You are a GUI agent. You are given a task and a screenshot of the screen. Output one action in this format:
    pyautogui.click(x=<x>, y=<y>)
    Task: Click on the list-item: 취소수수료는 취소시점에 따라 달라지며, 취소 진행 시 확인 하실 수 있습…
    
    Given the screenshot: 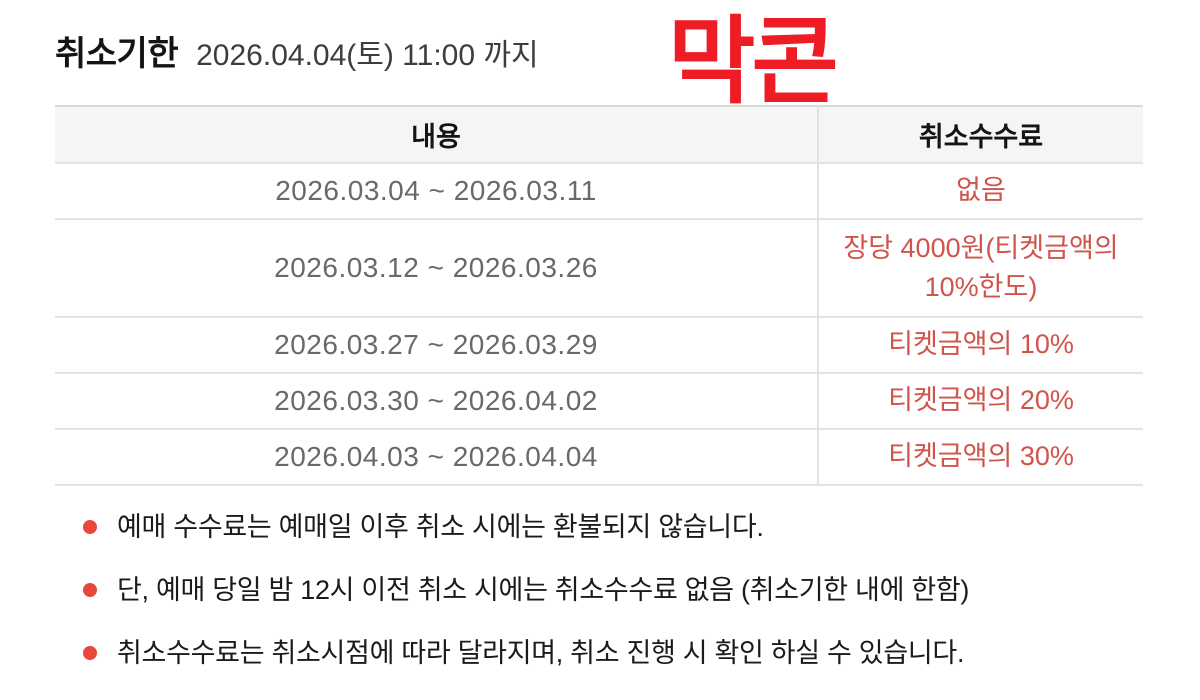 What is the action you would take?
    pyautogui.click(x=613, y=653)
    